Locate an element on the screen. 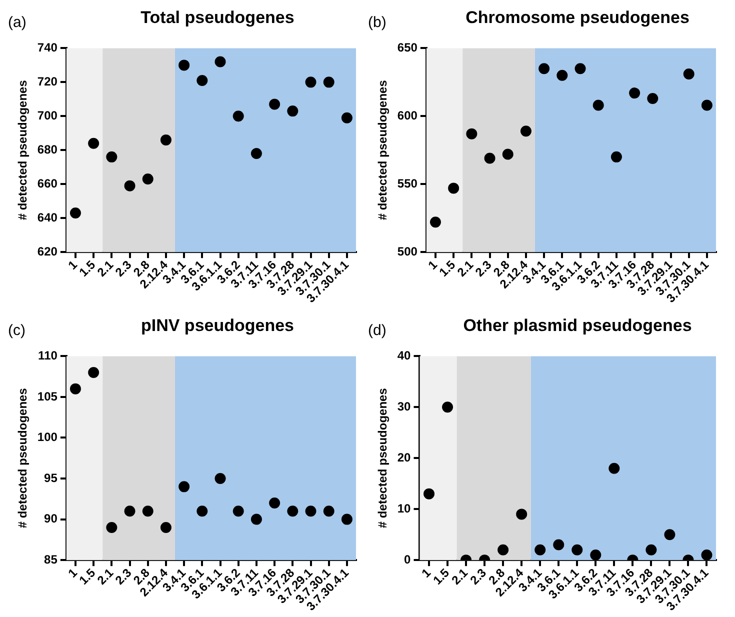 The height and width of the screenshot is (617, 735). y-tick-label: 600 is located at coordinates (407, 115).